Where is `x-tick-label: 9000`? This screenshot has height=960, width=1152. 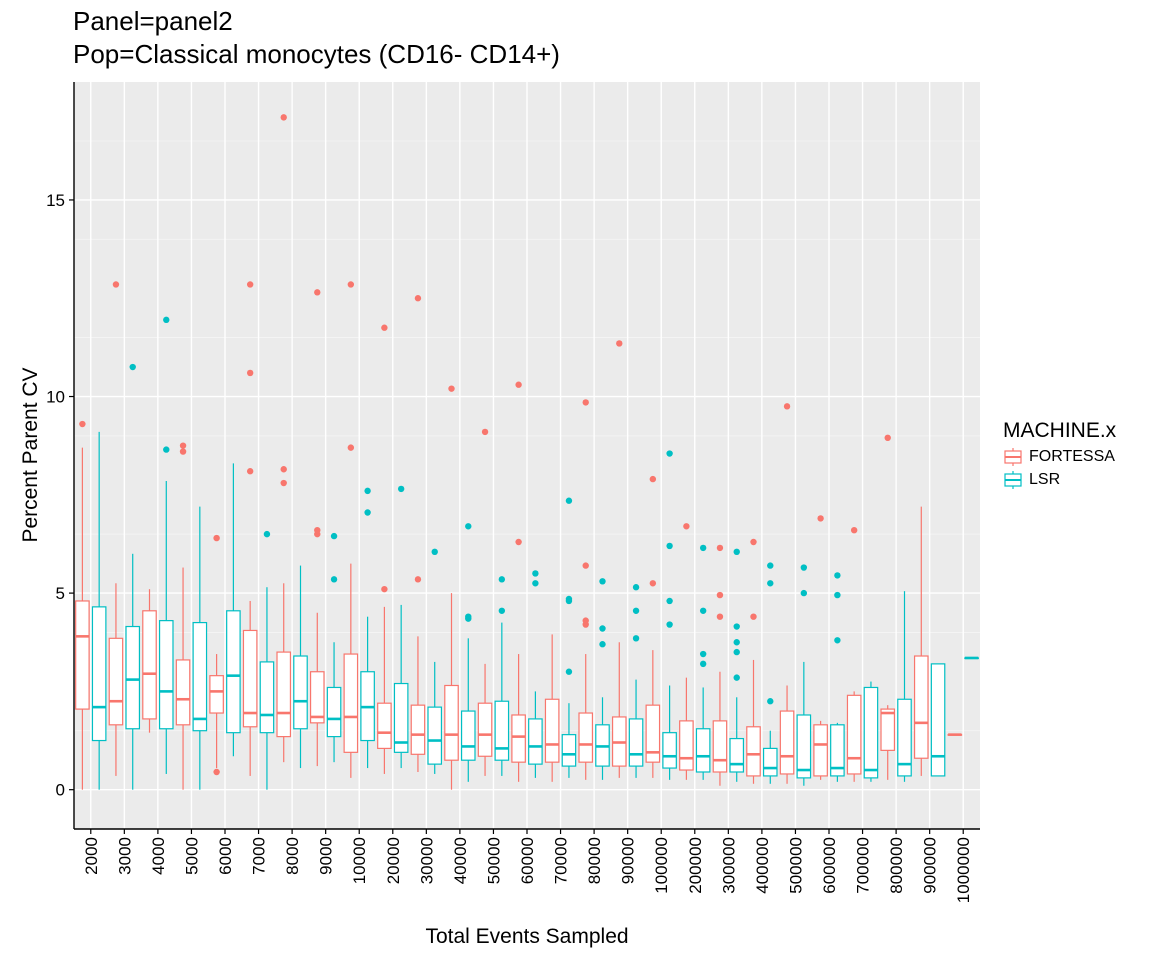
x-tick-label: 9000 is located at coordinates (326, 856).